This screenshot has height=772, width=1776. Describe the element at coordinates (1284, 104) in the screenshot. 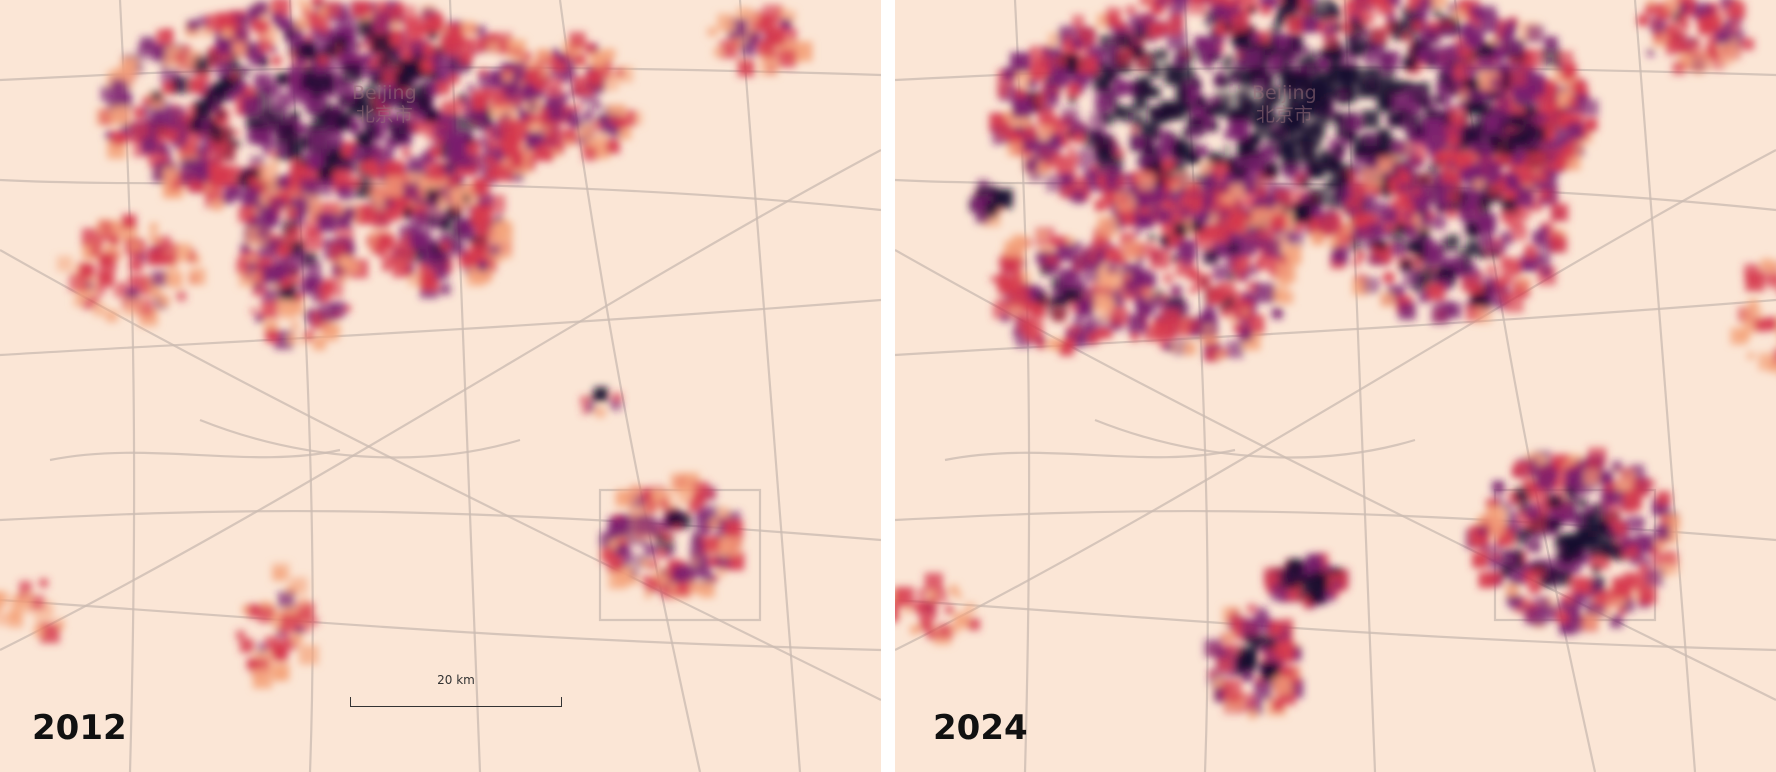

I see `city-label-beijing: Beijing 北京市` at that location.